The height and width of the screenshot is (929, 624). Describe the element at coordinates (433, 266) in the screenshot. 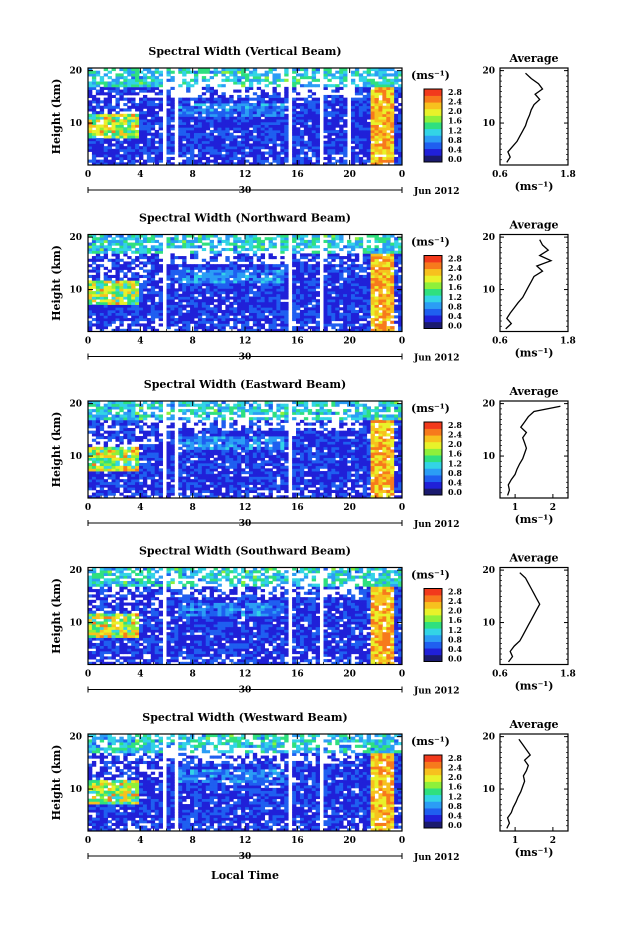

I see `colorbar-segment` at that location.